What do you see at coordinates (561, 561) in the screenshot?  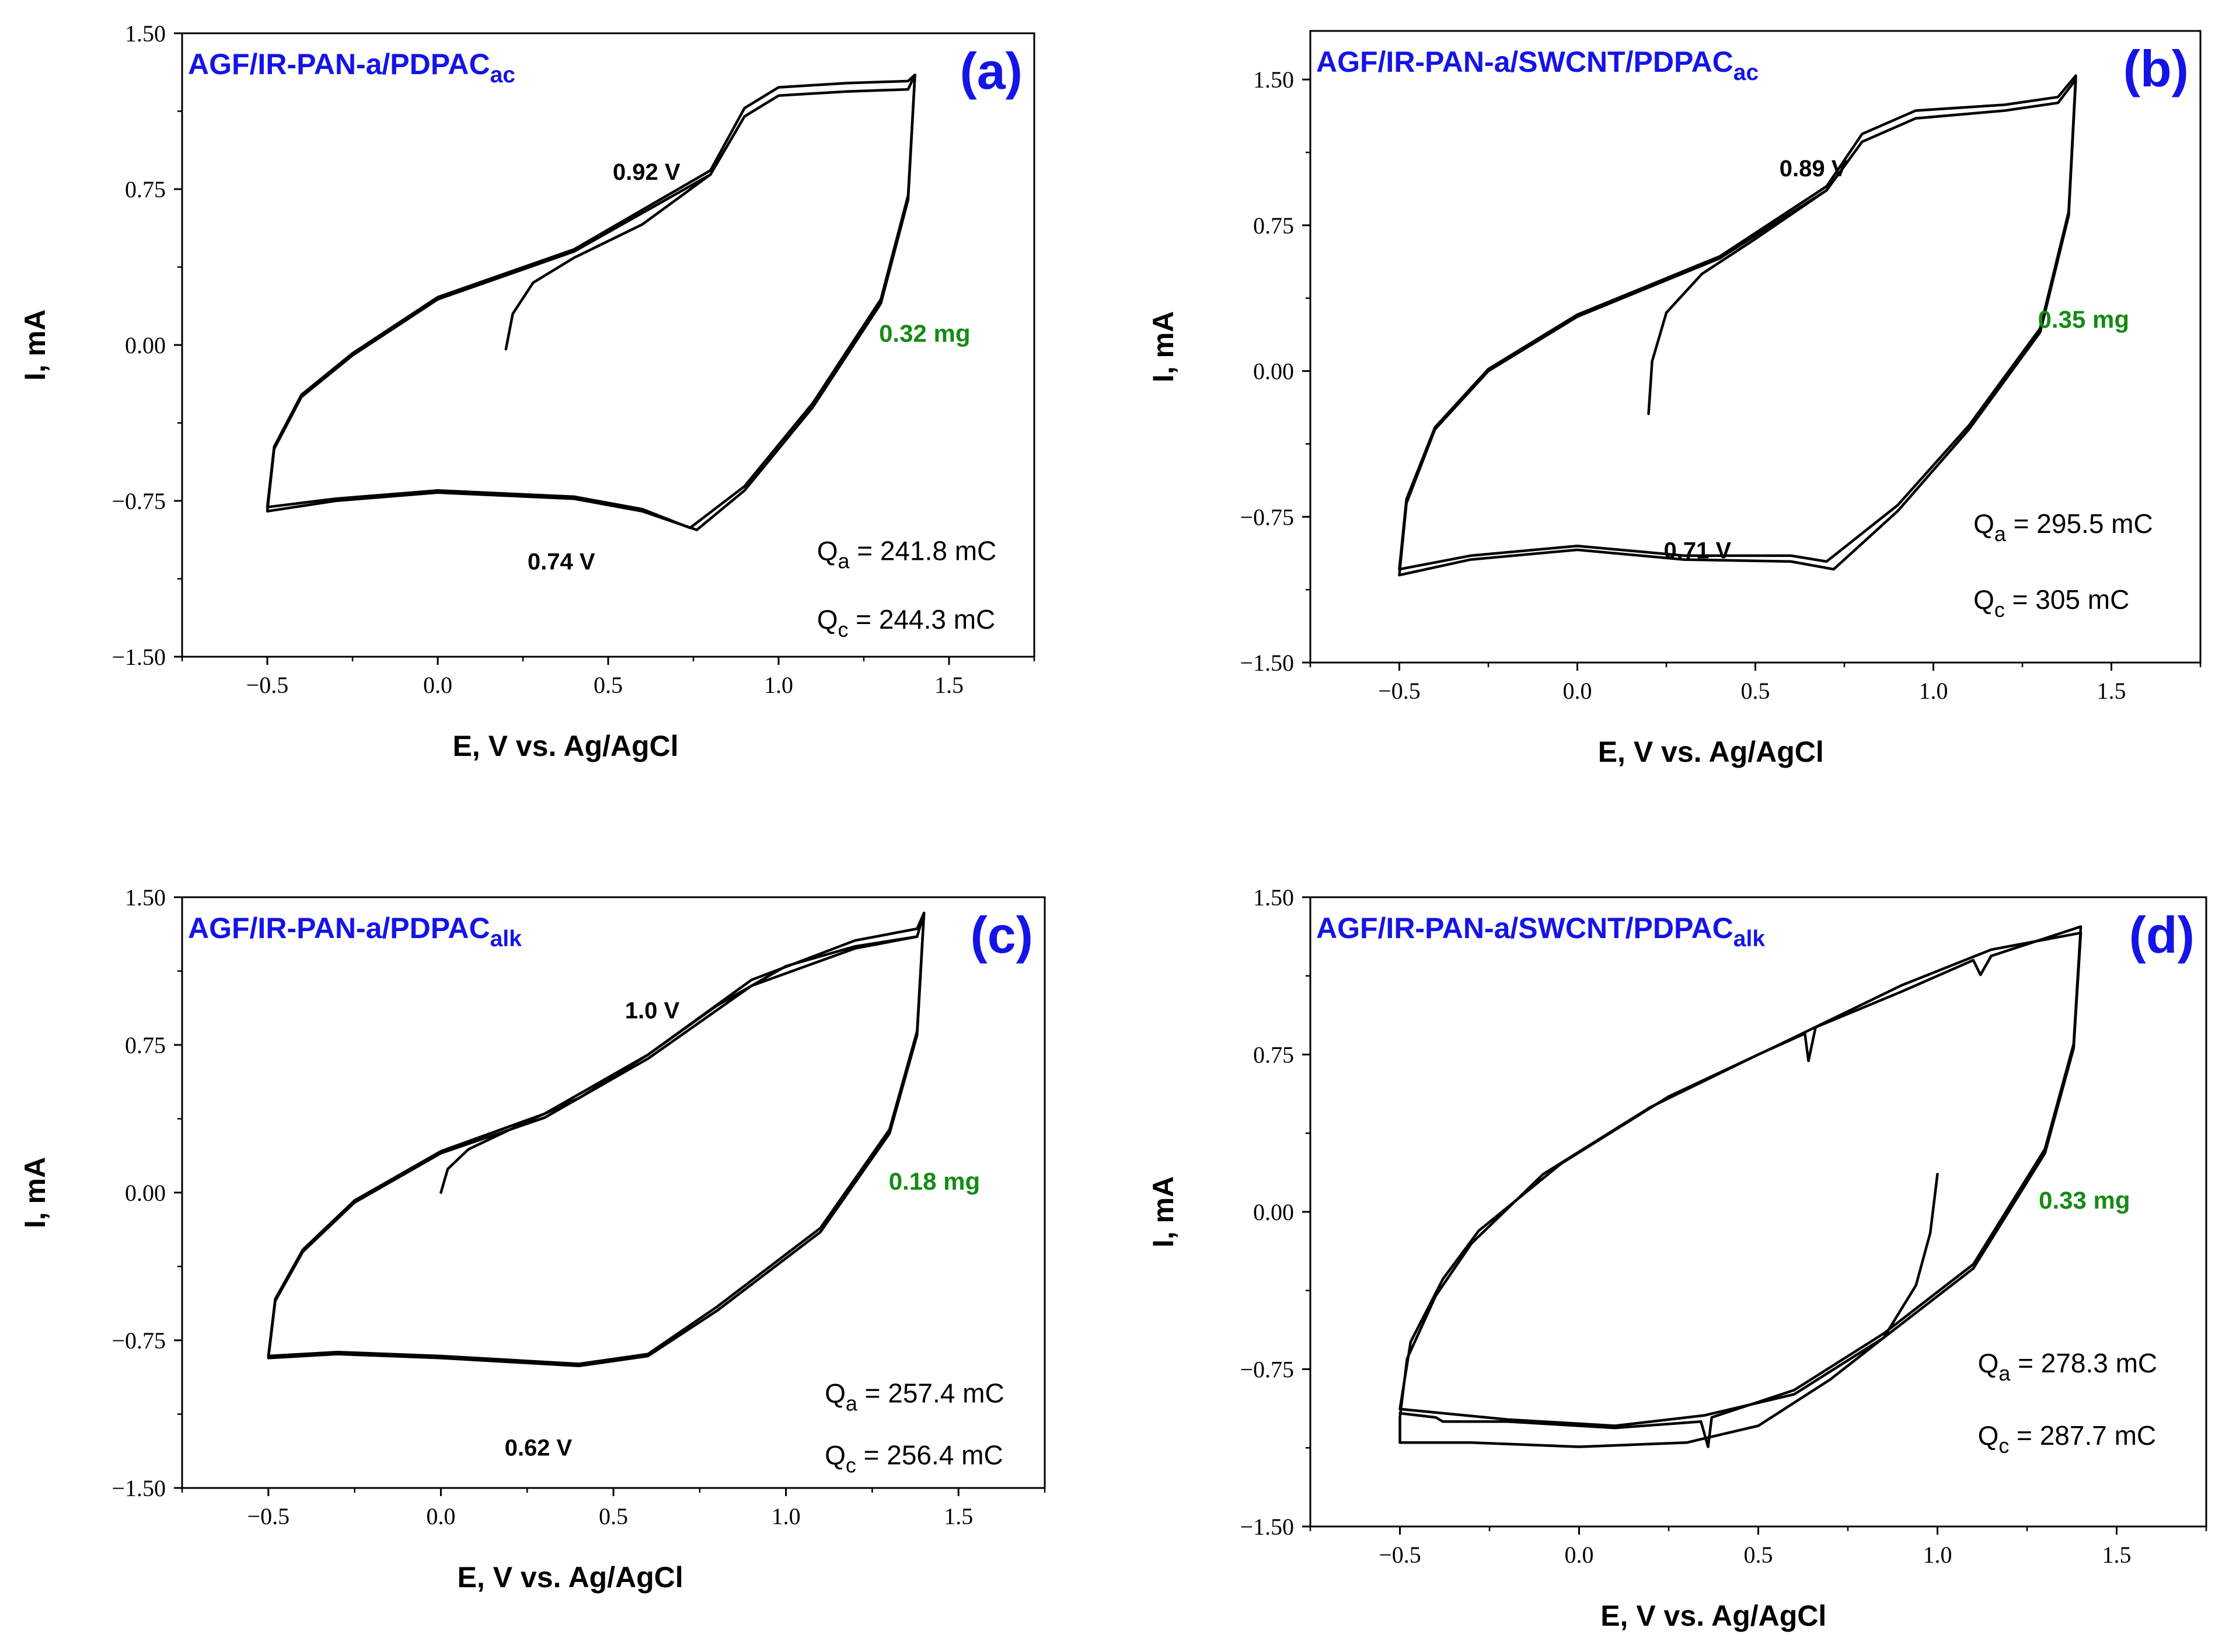 I see `cathodic-peak-label: 0.74 V` at bounding box center [561, 561].